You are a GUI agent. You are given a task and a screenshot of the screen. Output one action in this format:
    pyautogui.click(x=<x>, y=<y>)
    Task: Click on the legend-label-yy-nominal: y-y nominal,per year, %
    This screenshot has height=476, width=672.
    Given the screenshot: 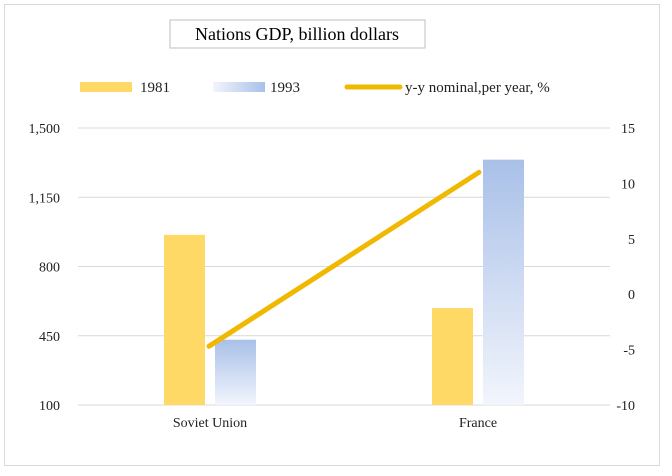 What is the action you would take?
    pyautogui.click(x=477, y=88)
    